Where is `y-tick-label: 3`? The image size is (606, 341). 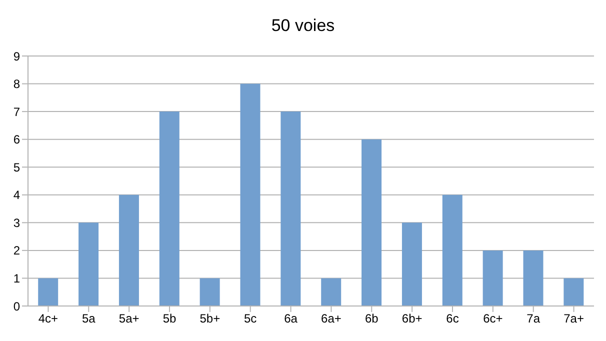
y-tick-label: 3 is located at coordinates (16, 223).